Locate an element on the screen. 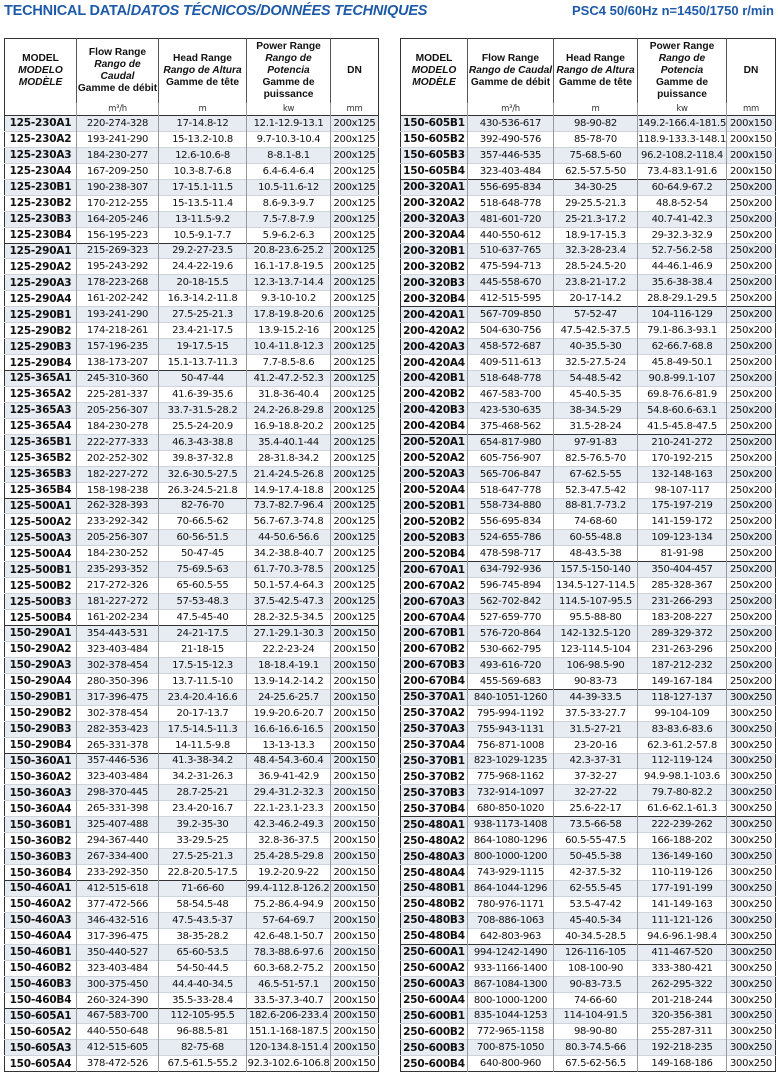 This screenshot has width=778, height=1072. cell-head-range: 10.3-8.7-6.8 is located at coordinates (202, 171).